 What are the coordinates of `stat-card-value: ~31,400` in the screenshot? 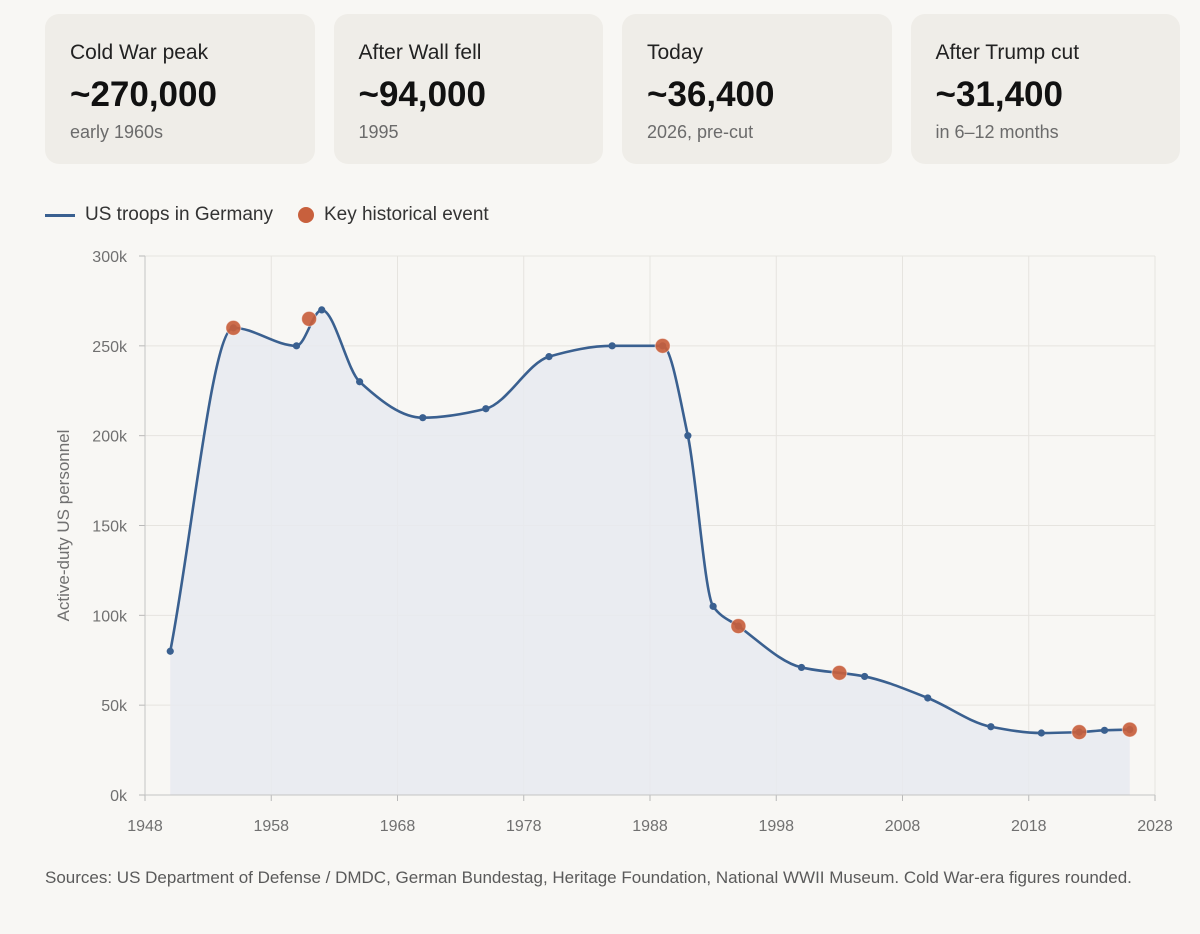 It's located at (999, 94).